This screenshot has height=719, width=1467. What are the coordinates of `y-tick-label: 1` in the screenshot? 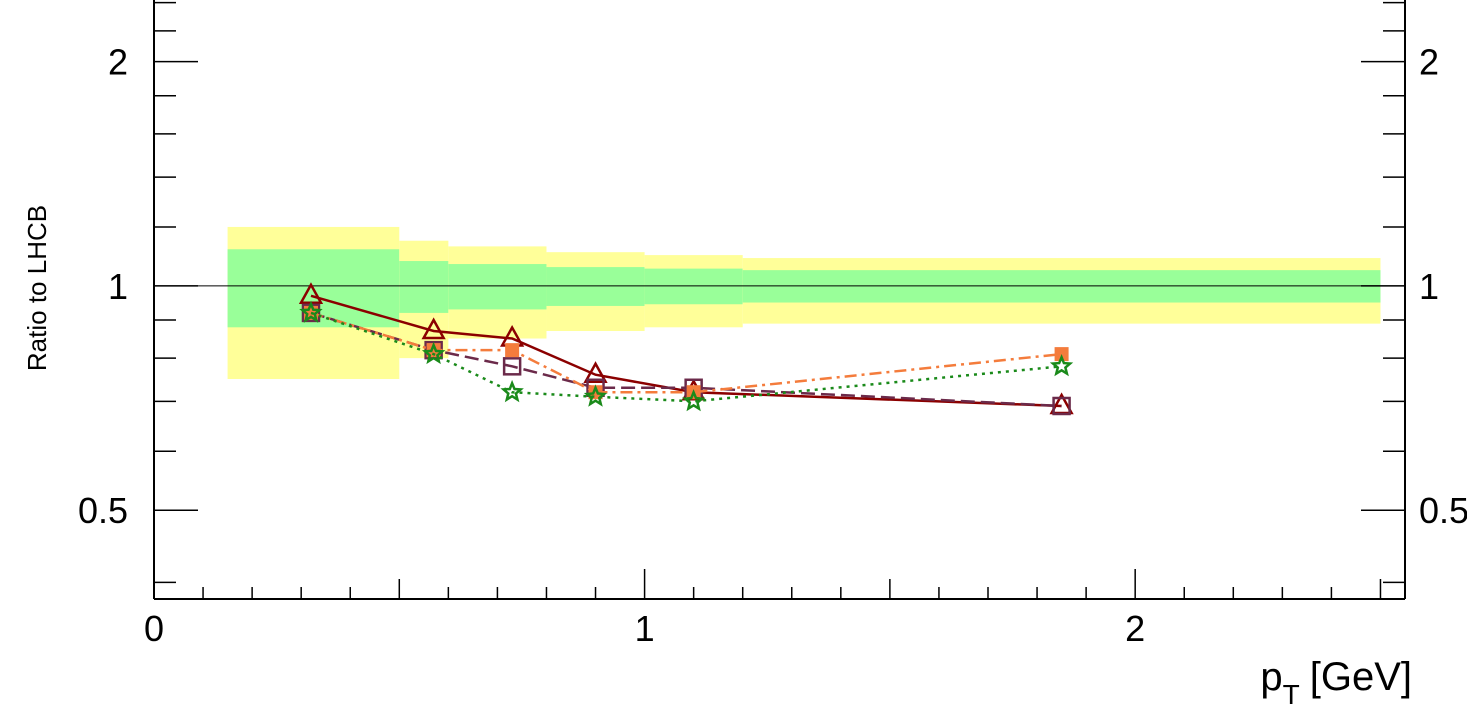 It's located at (118, 286).